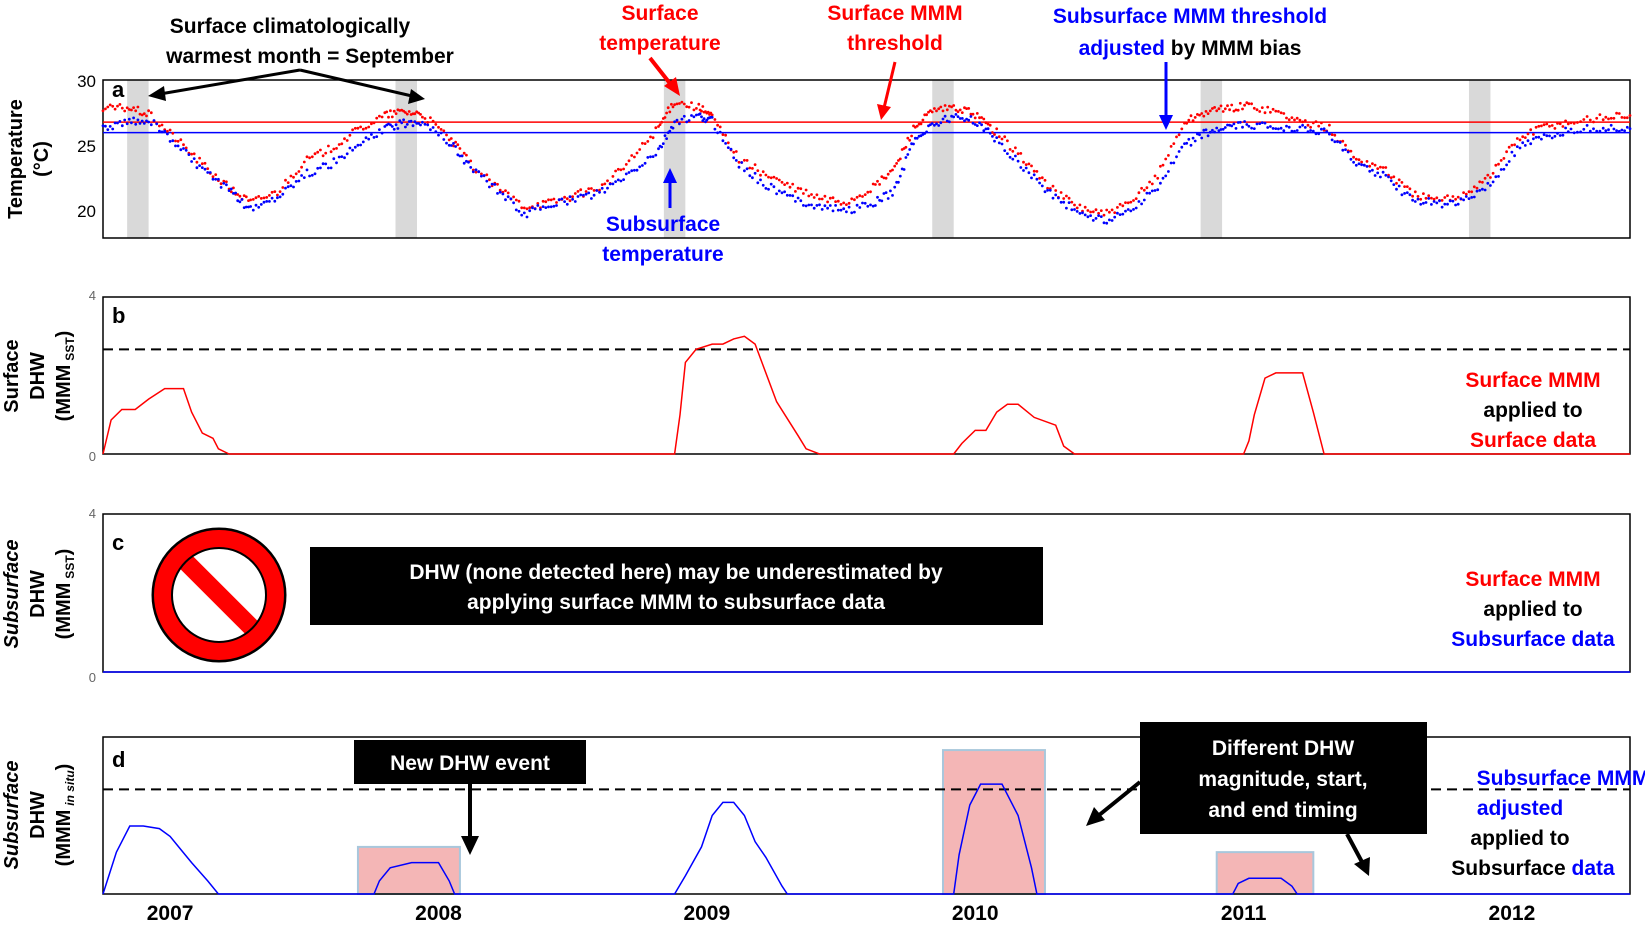  What do you see at coordinates (39, 376) in the screenshot?
I see `panel-b-ylabel: Surface DHW (MMM SST)` at bounding box center [39, 376].